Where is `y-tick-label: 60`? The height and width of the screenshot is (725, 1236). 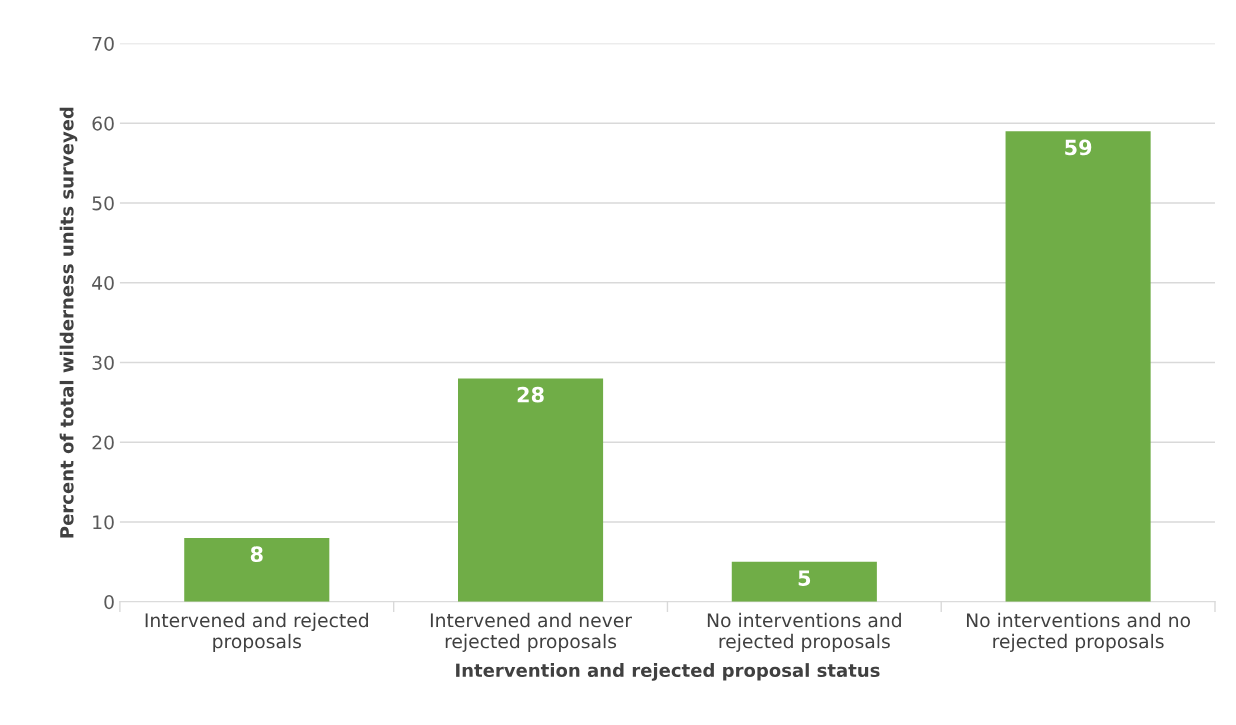 y-tick-label: 60 is located at coordinates (103, 123).